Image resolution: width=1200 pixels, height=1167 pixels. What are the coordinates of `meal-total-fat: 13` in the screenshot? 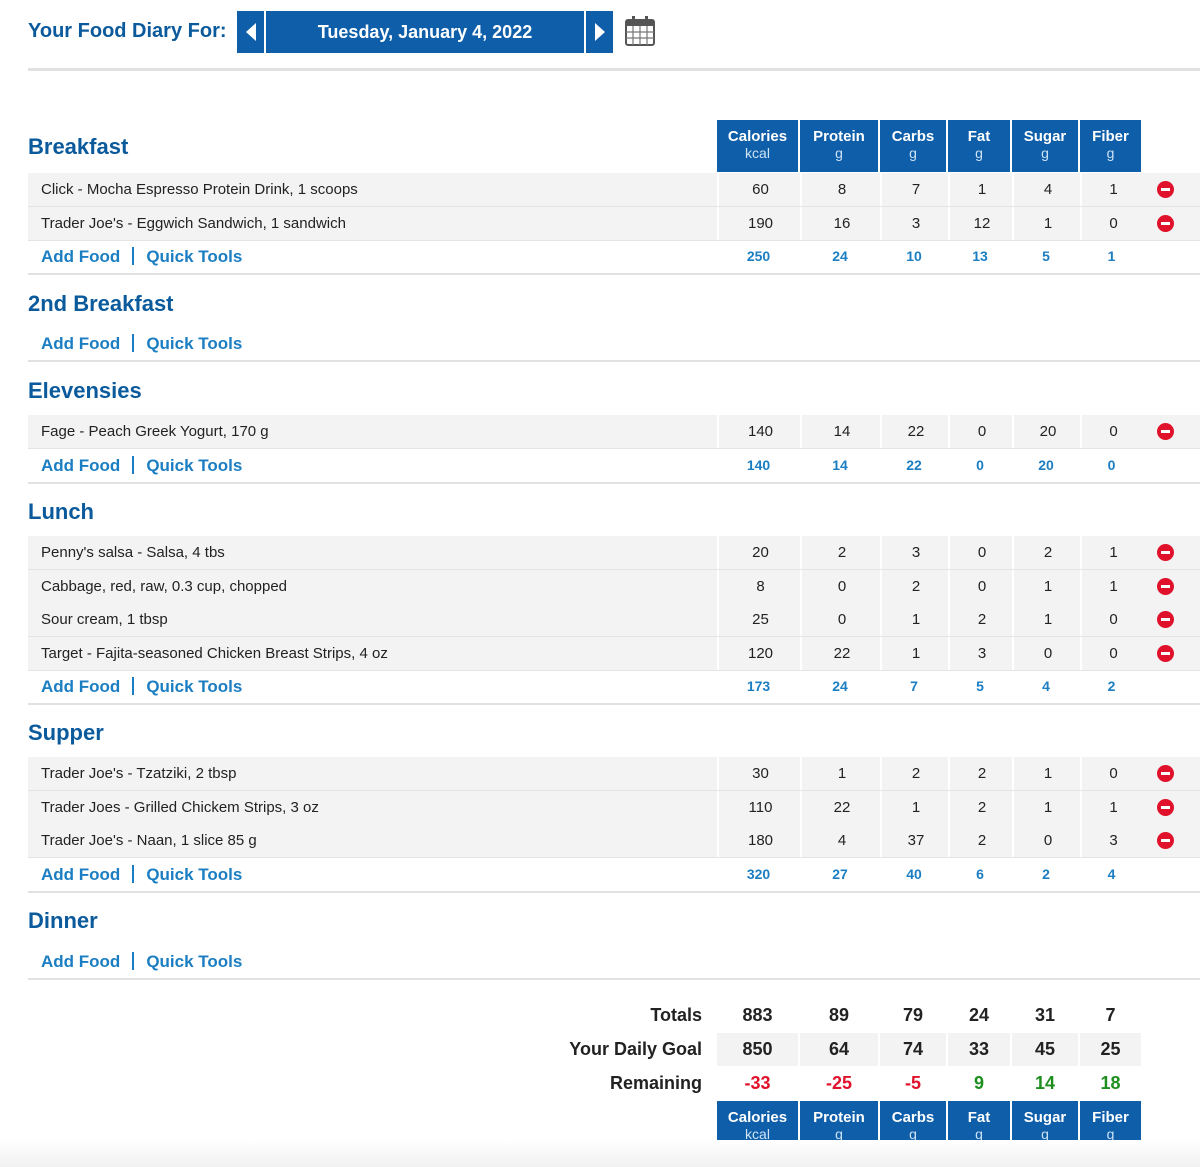 It's located at (980, 256).